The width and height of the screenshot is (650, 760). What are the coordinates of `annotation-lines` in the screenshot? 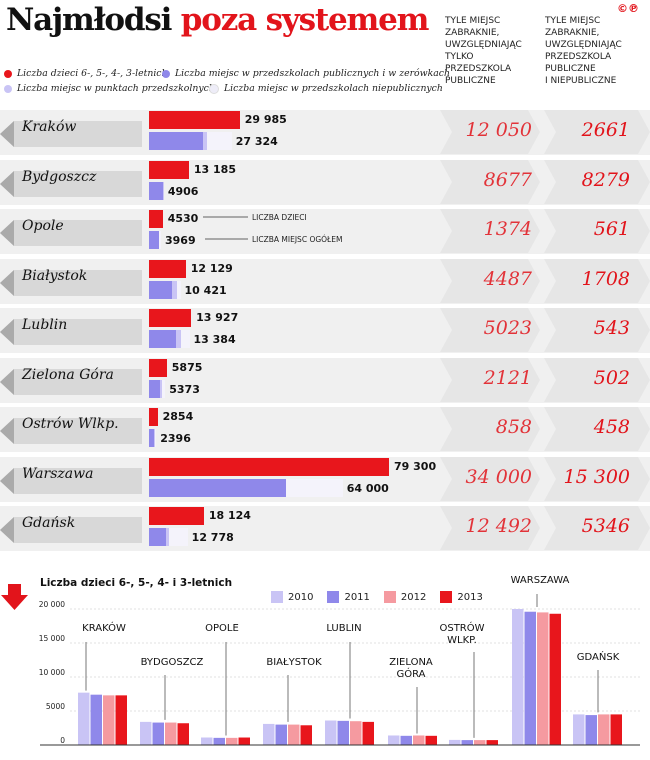 It's located at (225, 228).